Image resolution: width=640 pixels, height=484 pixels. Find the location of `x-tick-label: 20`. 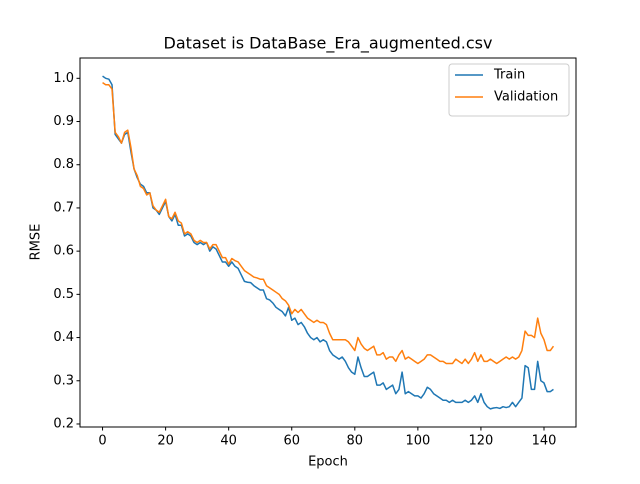

x-tick-label: 20 is located at coordinates (165, 441).